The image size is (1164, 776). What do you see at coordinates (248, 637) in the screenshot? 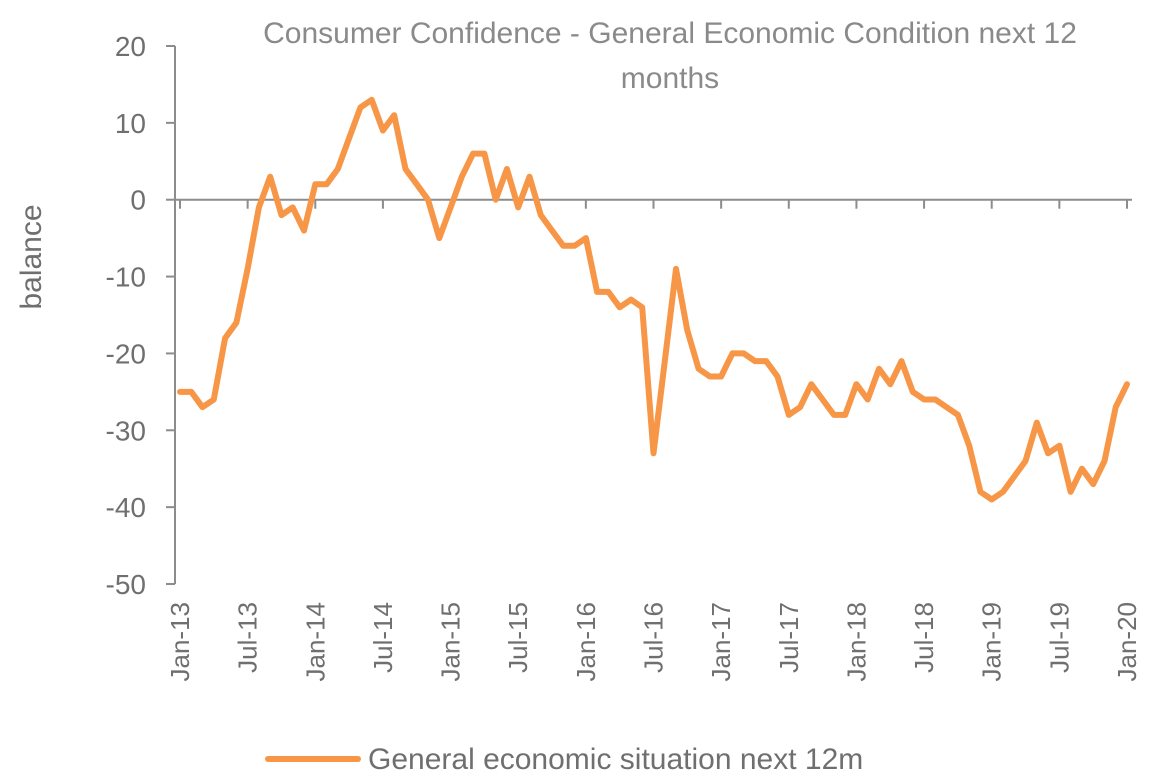
I see `x-tick-label: Jul-13` at bounding box center [248, 637].